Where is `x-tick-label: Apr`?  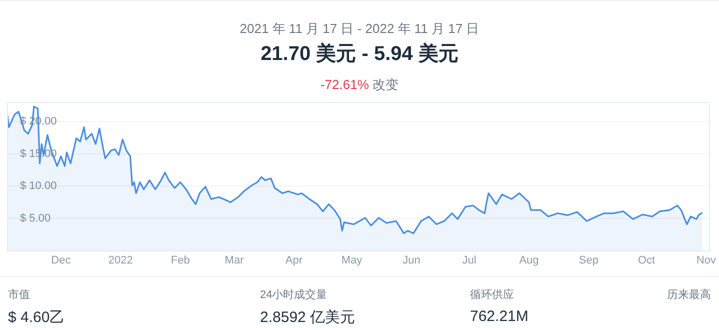 x-tick-label: Apr is located at coordinates (294, 260).